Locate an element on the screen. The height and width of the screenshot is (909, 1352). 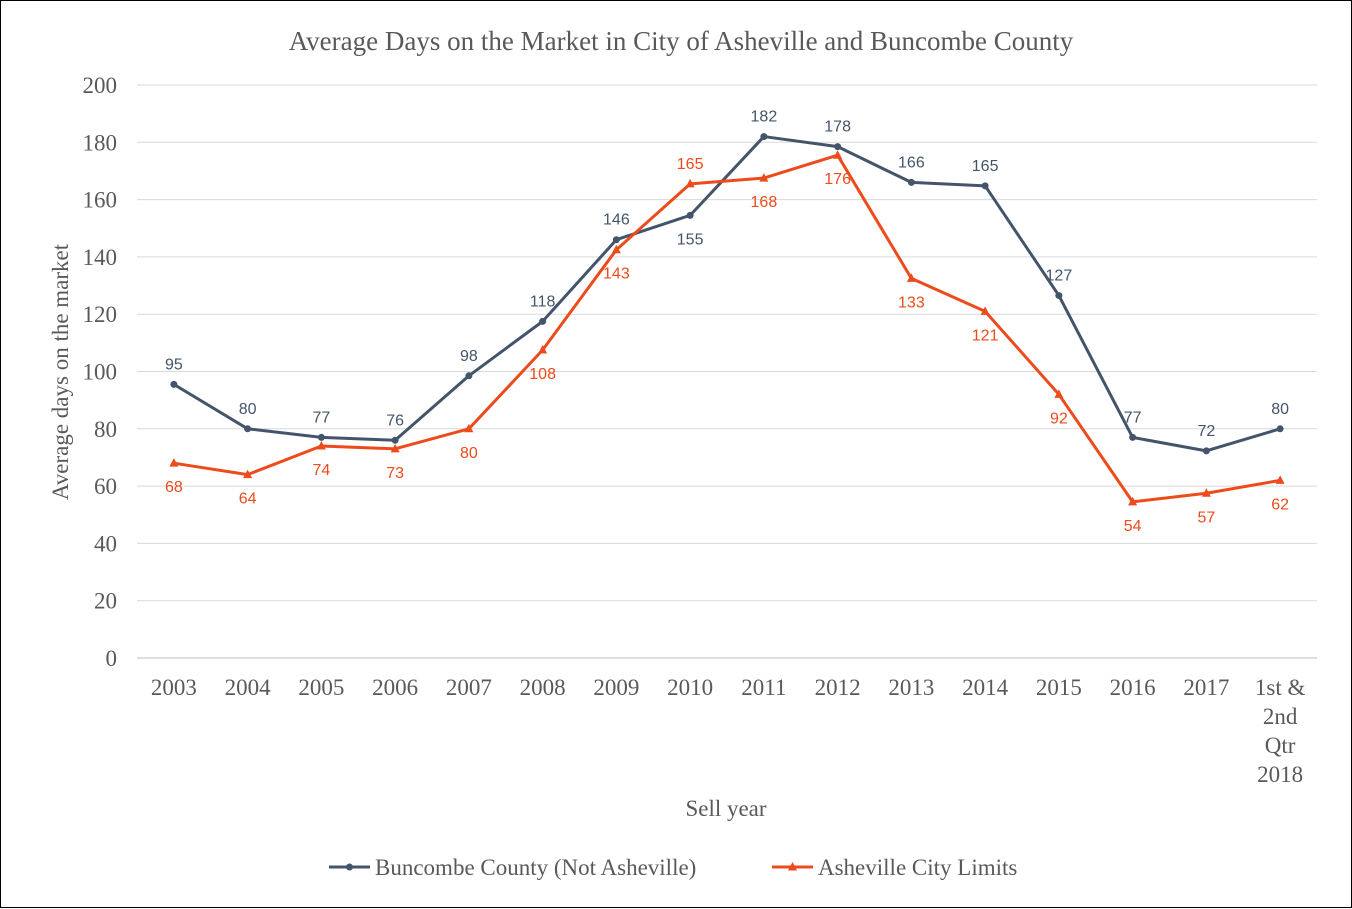
data-label: 176 is located at coordinates (837, 179).